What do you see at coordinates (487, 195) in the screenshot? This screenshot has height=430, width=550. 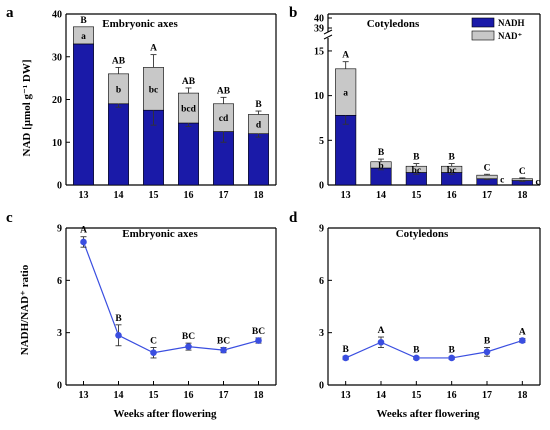 I see `x-tick-label-1-4: 17` at bounding box center [487, 195].